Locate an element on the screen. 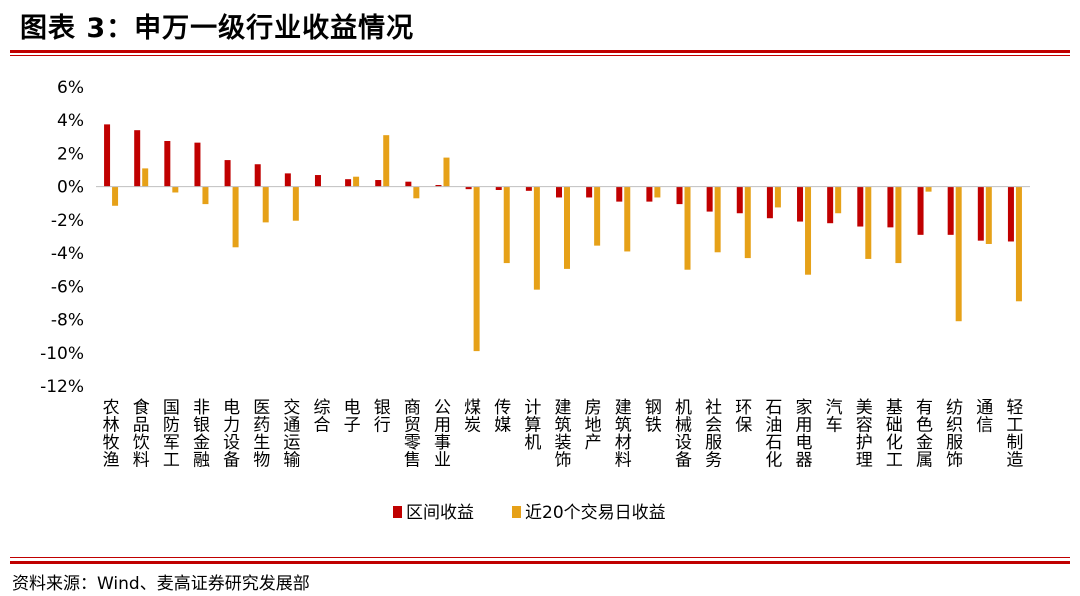 This screenshot has height=596, width=1080. category-label: 钢铁 is located at coordinates (653, 417).